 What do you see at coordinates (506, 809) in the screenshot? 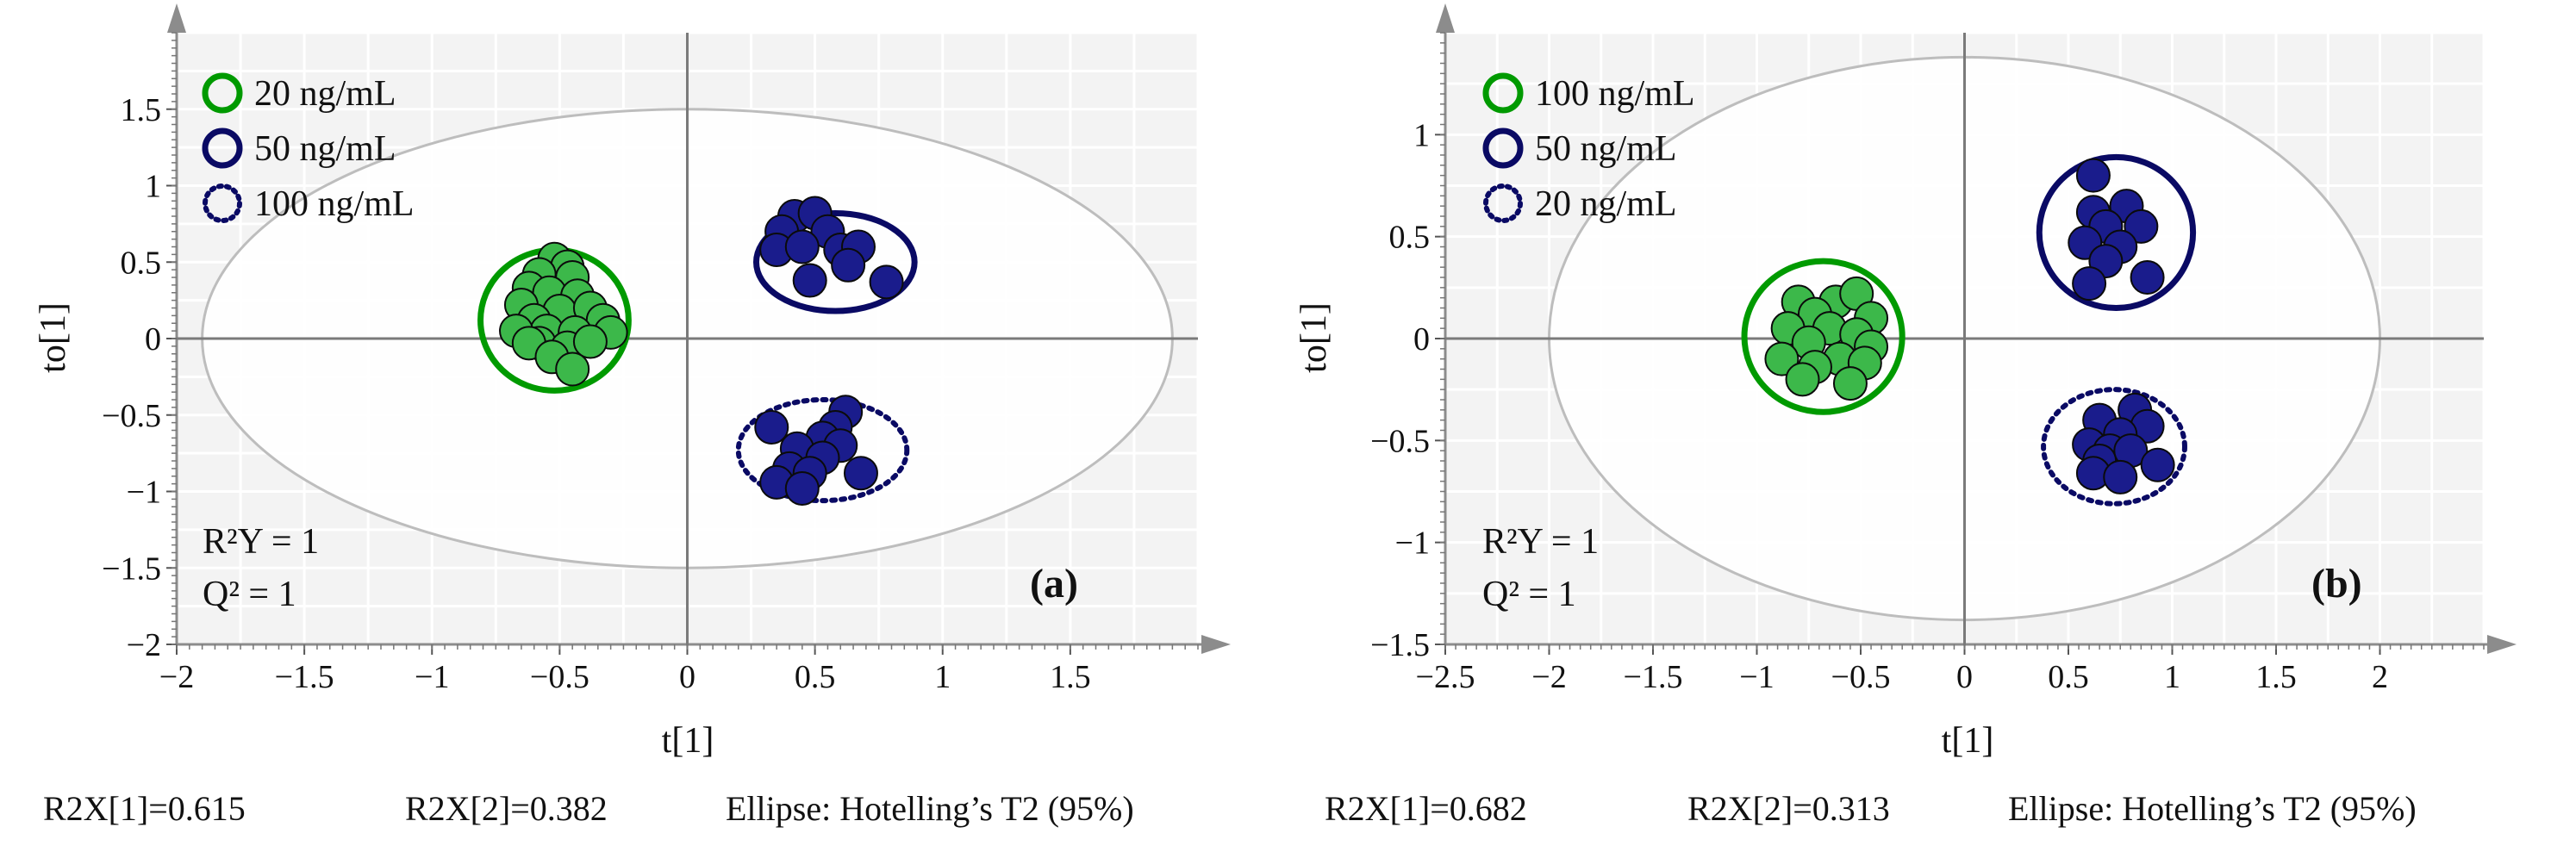
I see `footer-r2x2: R2X[2]=0.382` at bounding box center [506, 809].